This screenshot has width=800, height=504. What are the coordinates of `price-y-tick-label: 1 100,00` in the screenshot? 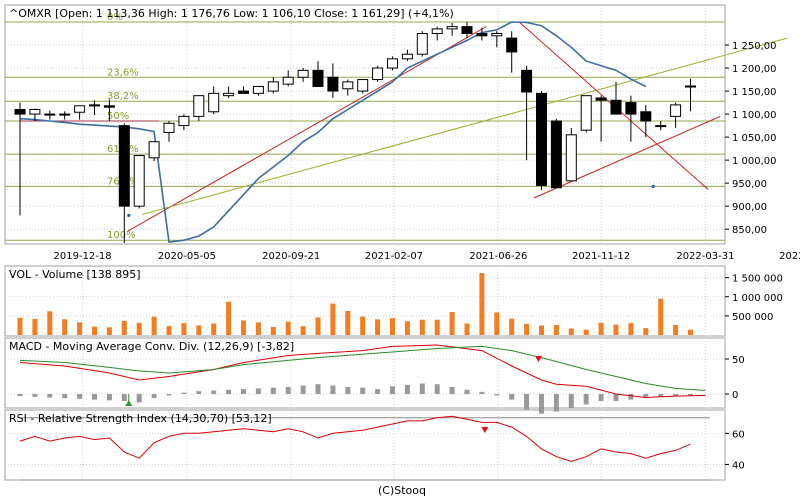 It's located at (754, 115).